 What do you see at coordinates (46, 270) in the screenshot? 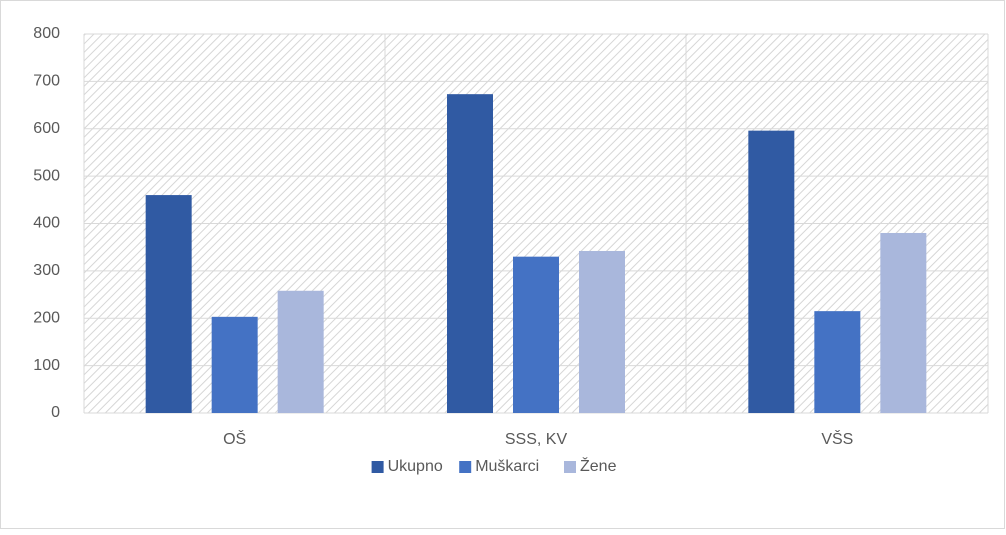
I see `y-tick-label: 300` at bounding box center [46, 270].